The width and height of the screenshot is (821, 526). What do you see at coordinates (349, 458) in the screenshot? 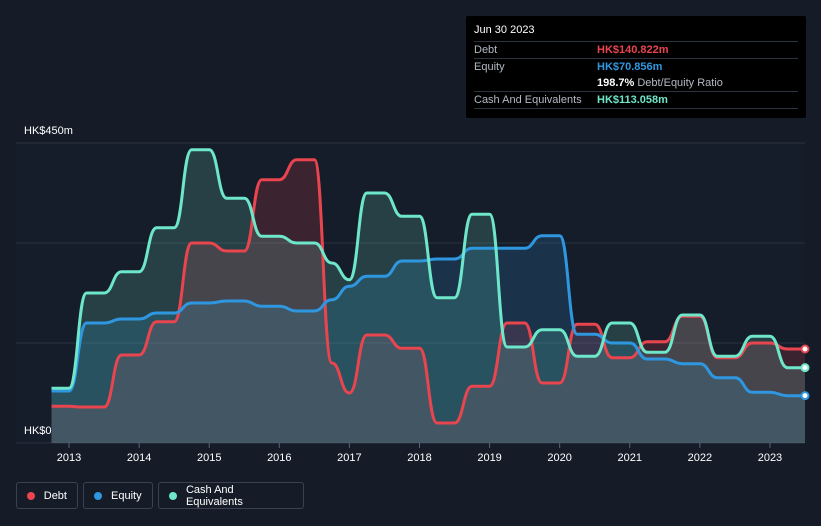
I see `x-tick-label: 2017` at bounding box center [349, 458].